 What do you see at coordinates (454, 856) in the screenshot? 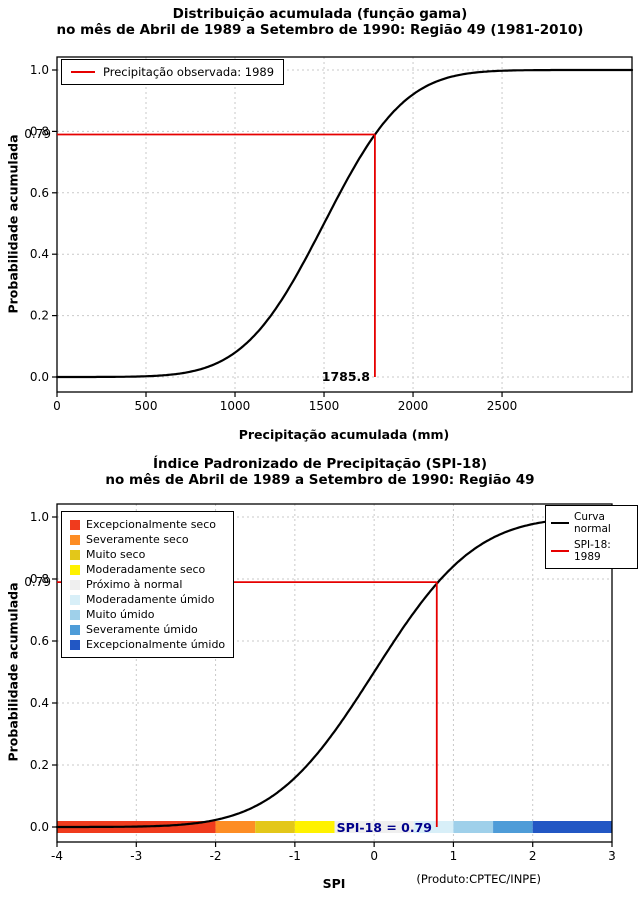
I see `x-tick-label: 1` at bounding box center [454, 856].